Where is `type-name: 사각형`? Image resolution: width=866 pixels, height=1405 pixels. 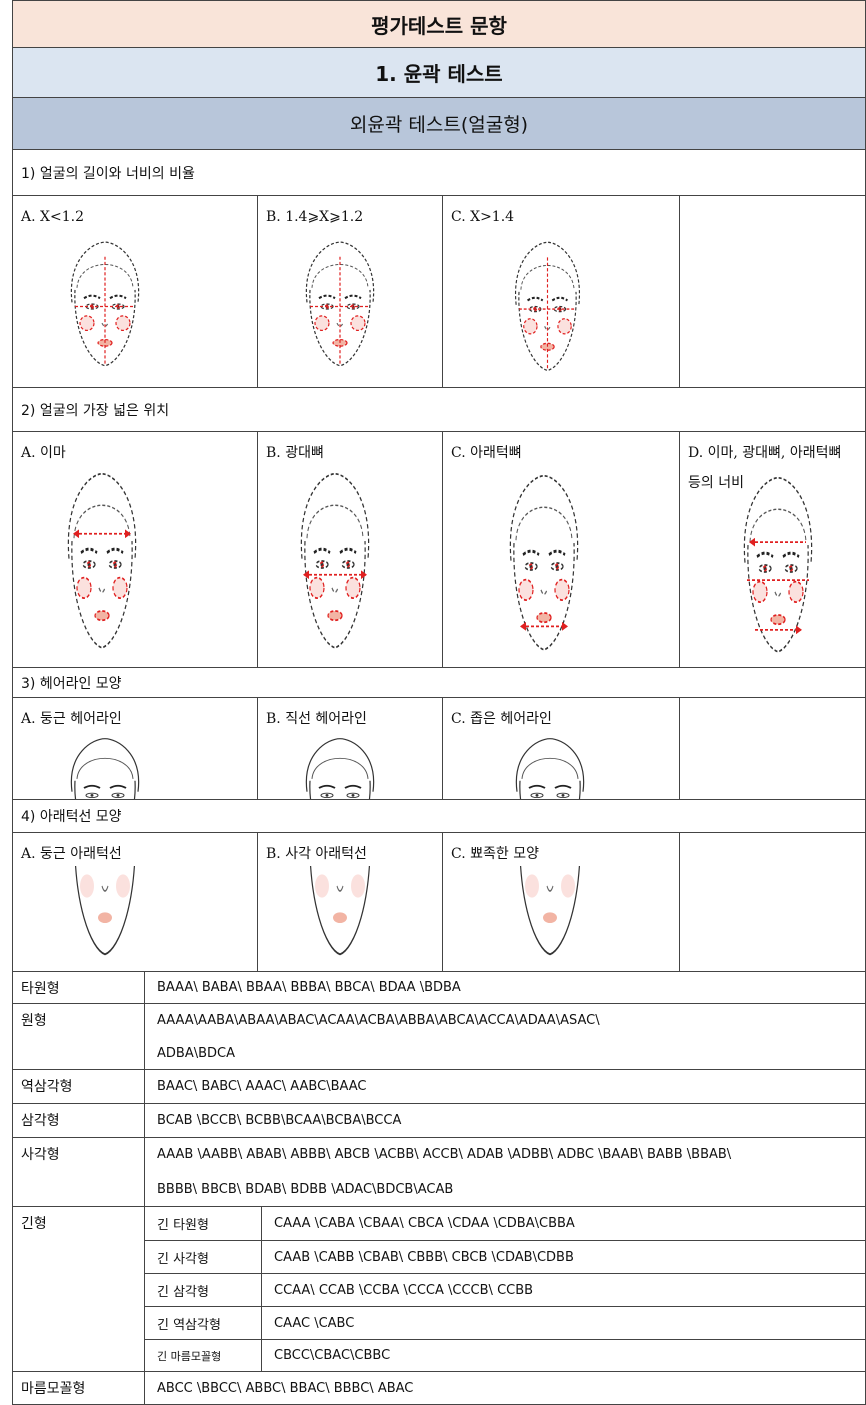 type-name: 사각형 is located at coordinates (78, 1172).